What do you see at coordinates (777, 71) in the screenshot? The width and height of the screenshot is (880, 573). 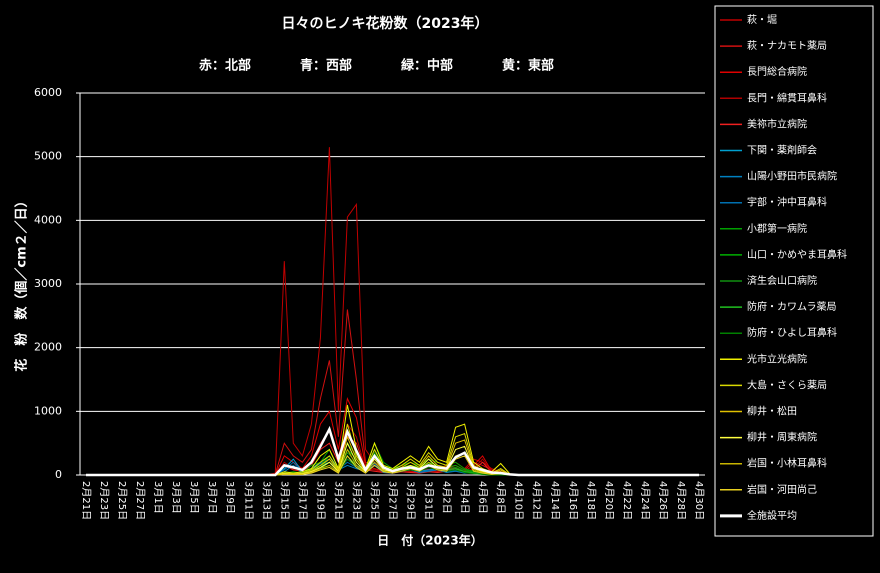 I see `legend-label: 長門総合病院` at bounding box center [777, 71].